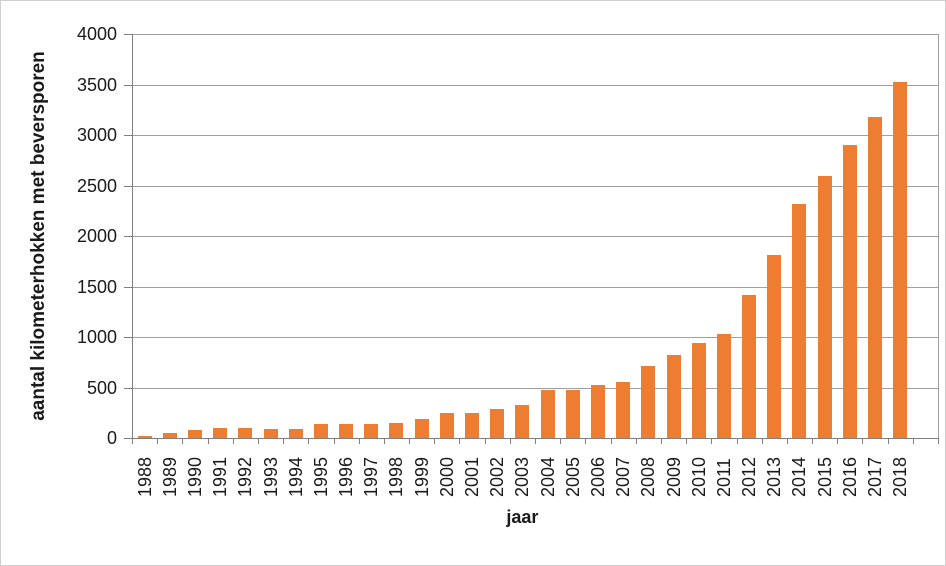  Describe the element at coordinates (648, 476) in the screenshot. I see `x-tick-label: 2008` at that location.